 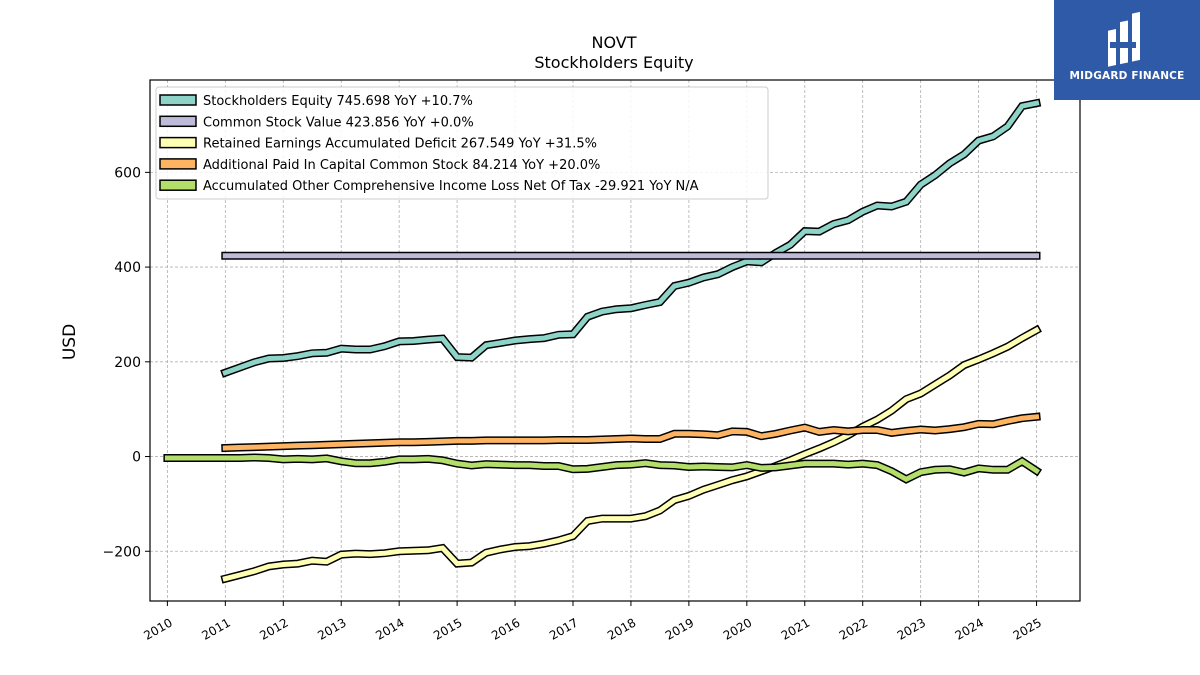 I want to click on x-tick-label: 2017, so click(x=563, y=628).